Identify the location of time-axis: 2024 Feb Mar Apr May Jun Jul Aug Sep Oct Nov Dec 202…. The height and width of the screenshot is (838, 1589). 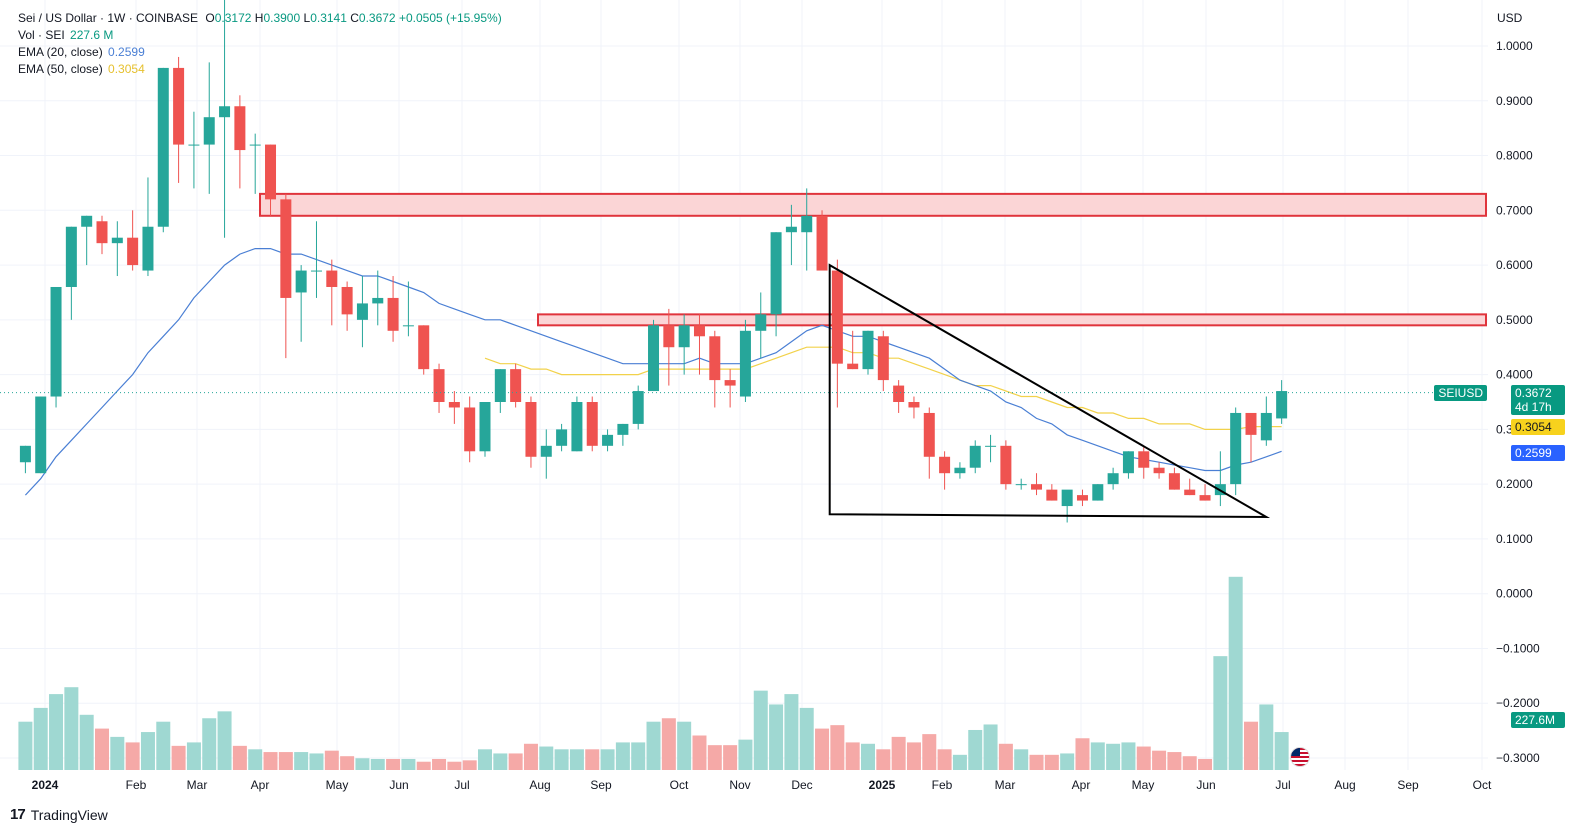
(762, 785).